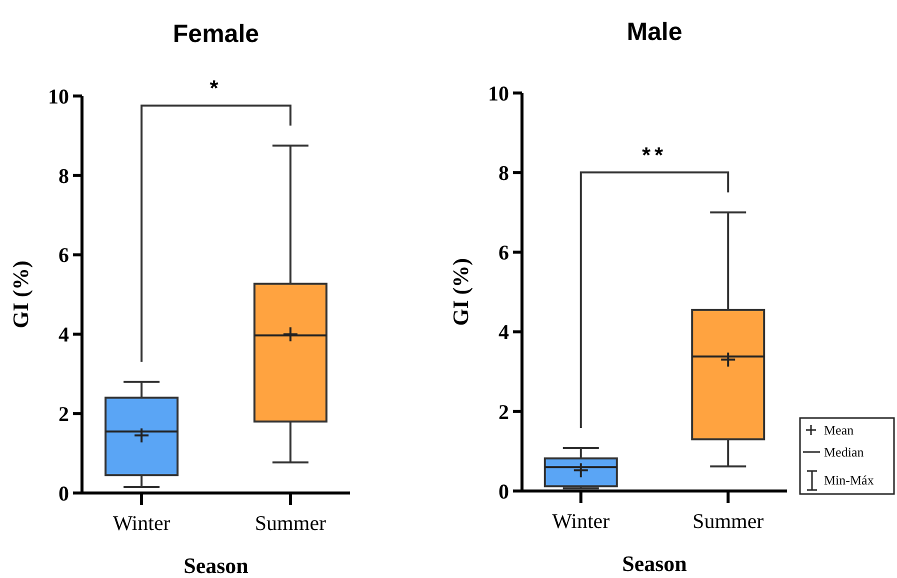 Image resolution: width=897 pixels, height=578 pixels. Describe the element at coordinates (216, 34) in the screenshot. I see `chart-title: Female` at that location.